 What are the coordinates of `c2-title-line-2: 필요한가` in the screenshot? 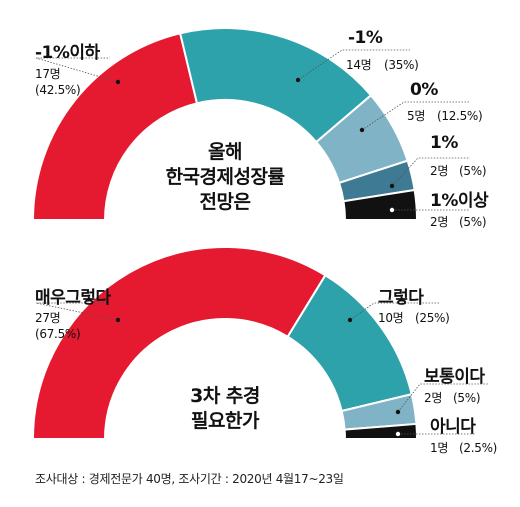 It's located at (225, 421).